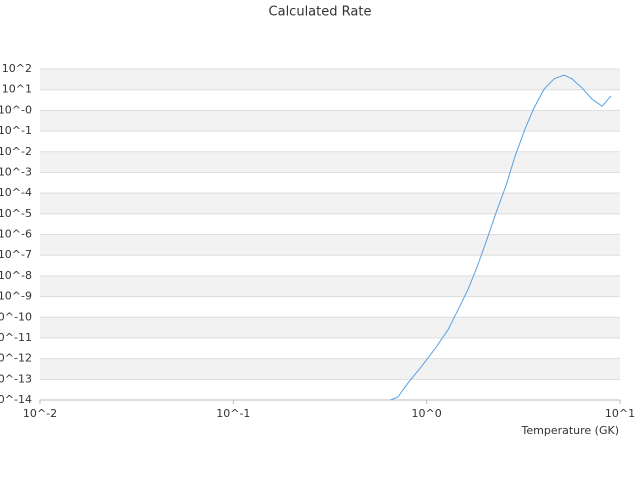 The height and width of the screenshot is (480, 640). I want to click on y-tick-label: 10^-12, so click(16, 358).